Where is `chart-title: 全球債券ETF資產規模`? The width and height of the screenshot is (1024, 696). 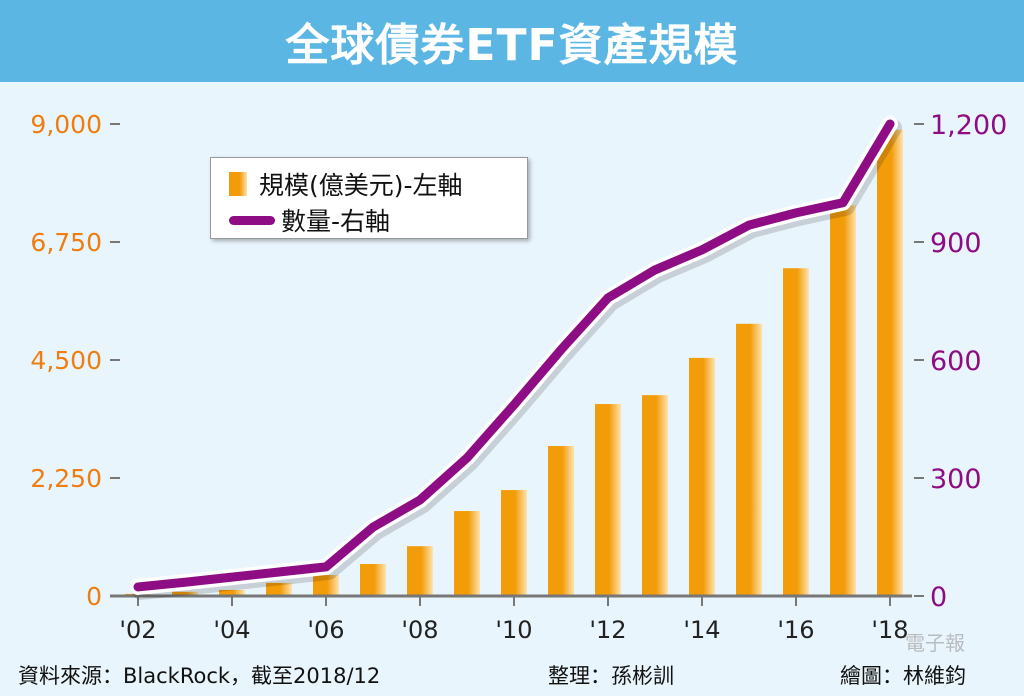 chart-title: 全球債券ETF資產規模 is located at coordinates (512, 45).